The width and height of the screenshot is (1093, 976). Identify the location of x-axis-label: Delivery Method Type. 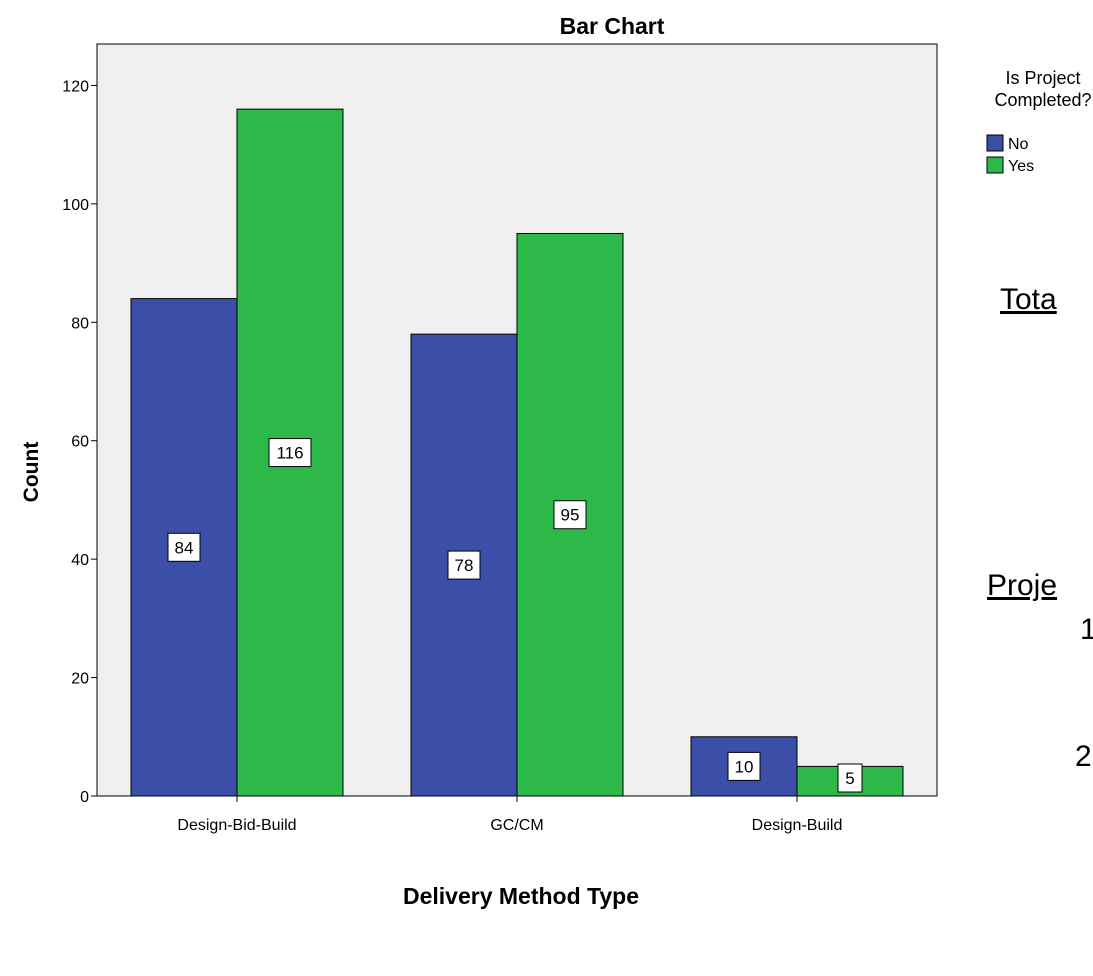
(521, 896).